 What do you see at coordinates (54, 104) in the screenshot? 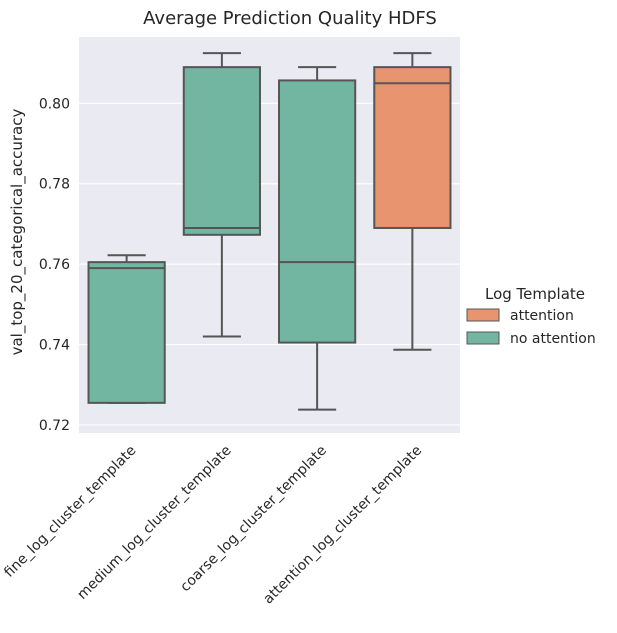
I see `y-tick-label: 0.80` at bounding box center [54, 104].